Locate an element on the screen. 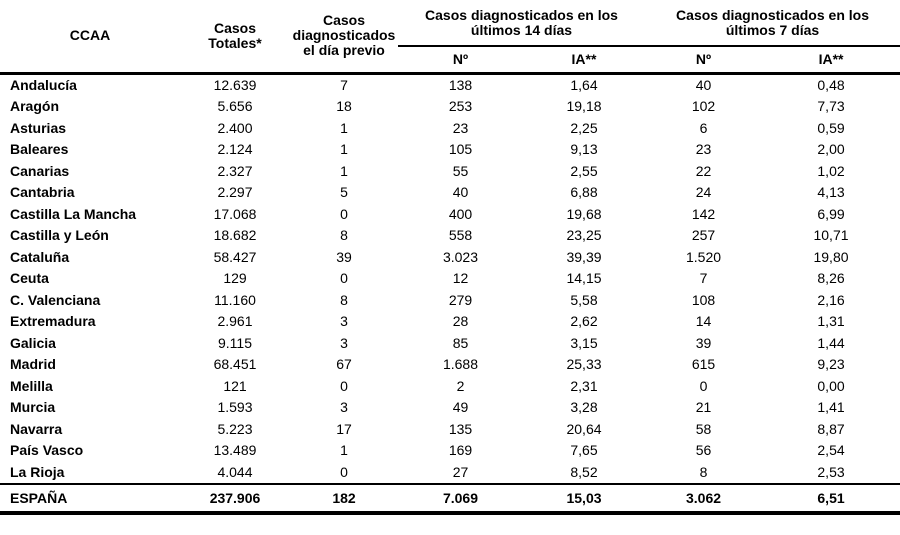 The image size is (900, 535). cell-ccaa: Ceuta is located at coordinates (29, 278).